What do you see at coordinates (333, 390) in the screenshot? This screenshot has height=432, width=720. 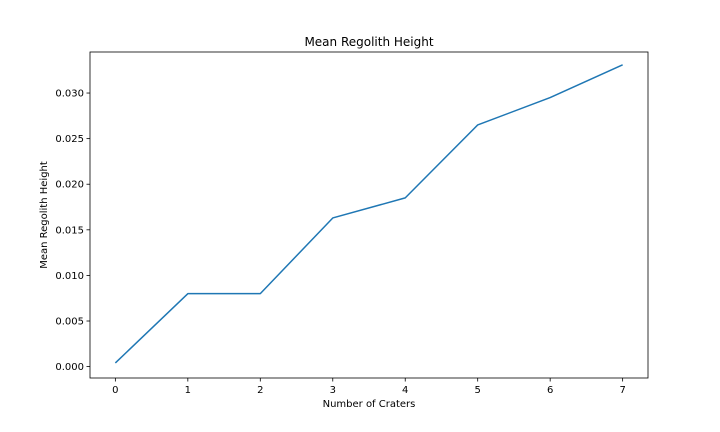 I see `x-tick-label: 3` at bounding box center [333, 390].